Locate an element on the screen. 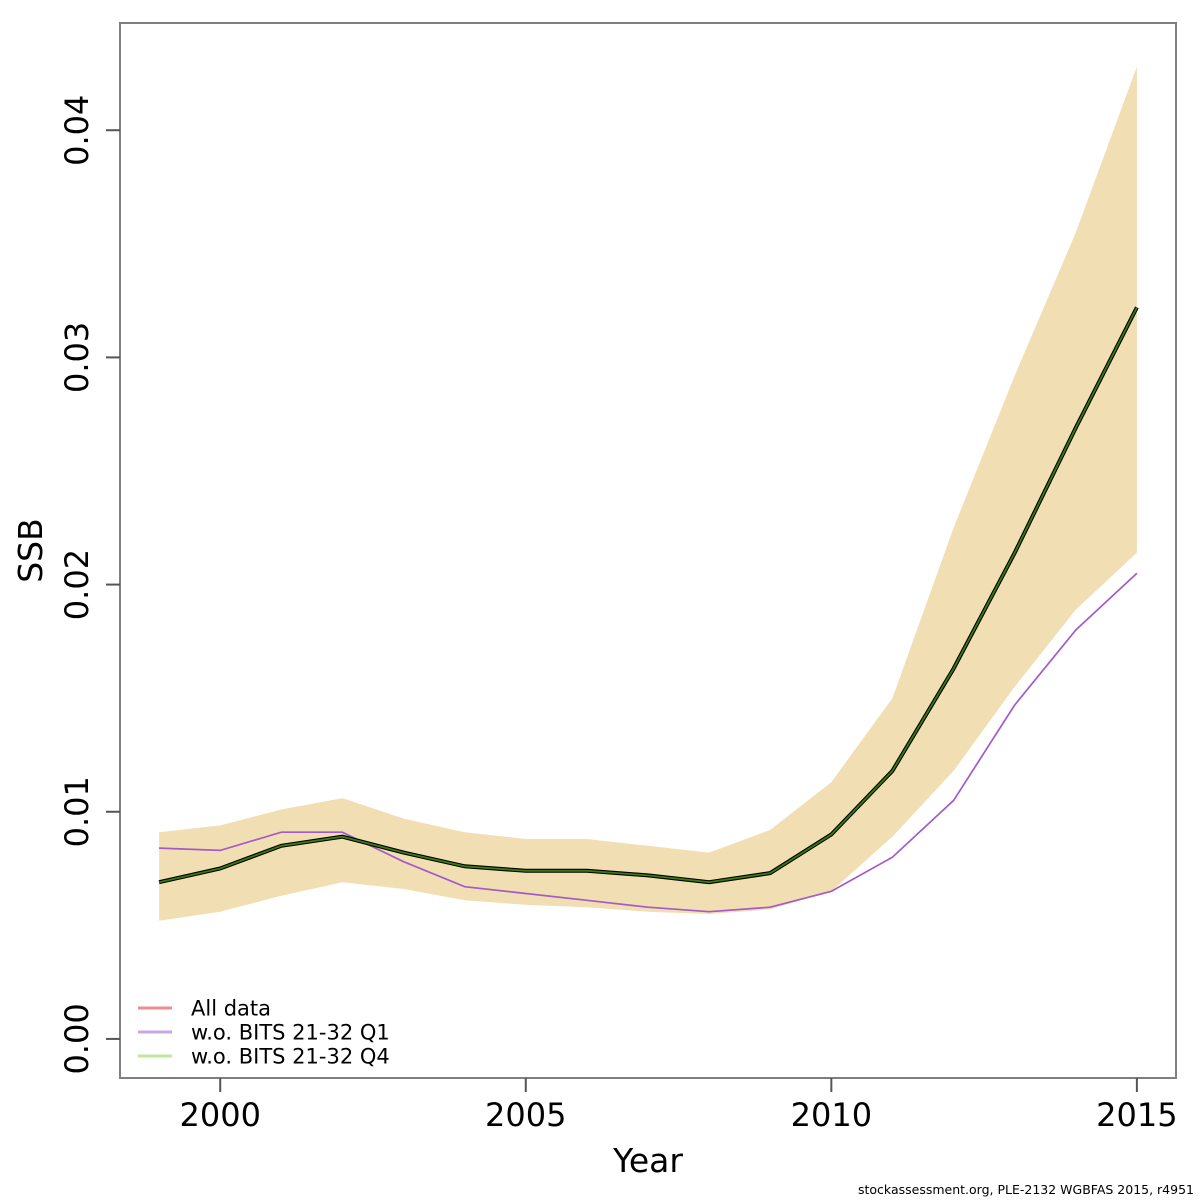 The image size is (1200, 1200). legend-label: w.o. BITS 21-32 Q1 is located at coordinates (290, 1033).